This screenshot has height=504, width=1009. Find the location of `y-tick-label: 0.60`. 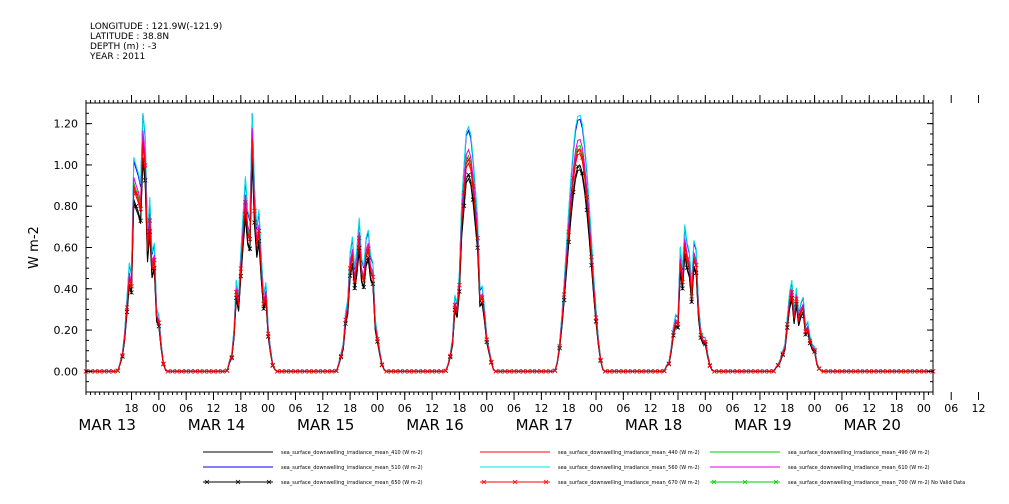

y-tick-label: 0.60 is located at coordinates (66, 248).